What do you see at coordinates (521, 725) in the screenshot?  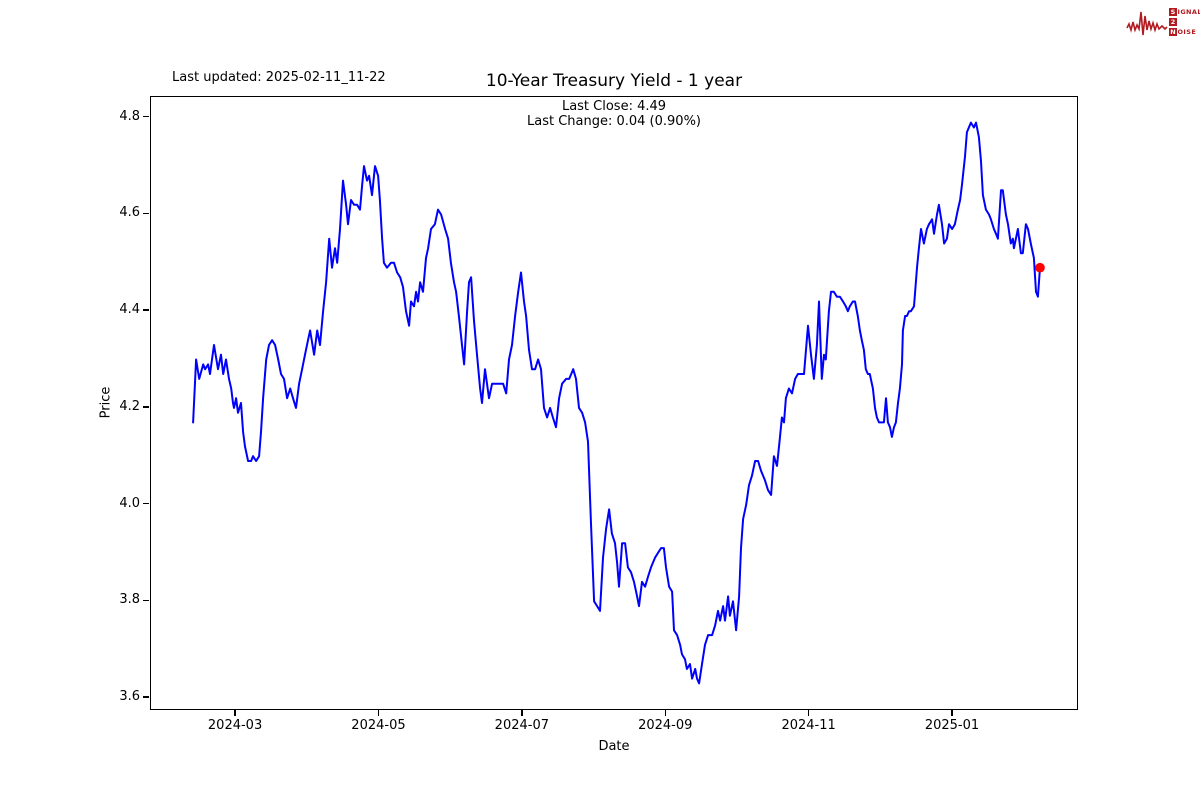 I see `x-tick-label: 2024-07` at bounding box center [521, 725].